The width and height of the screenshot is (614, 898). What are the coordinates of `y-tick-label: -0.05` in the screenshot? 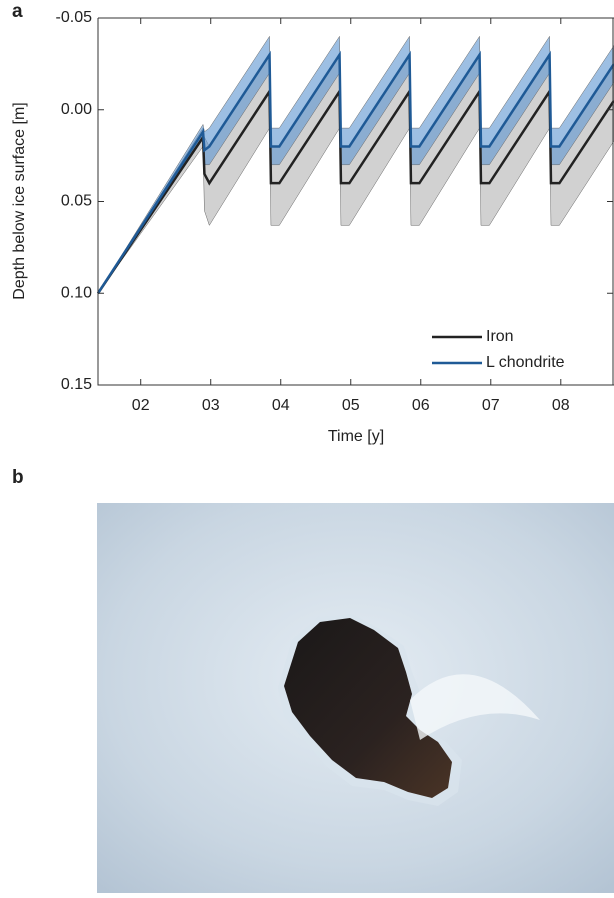 It's located at (74, 17).